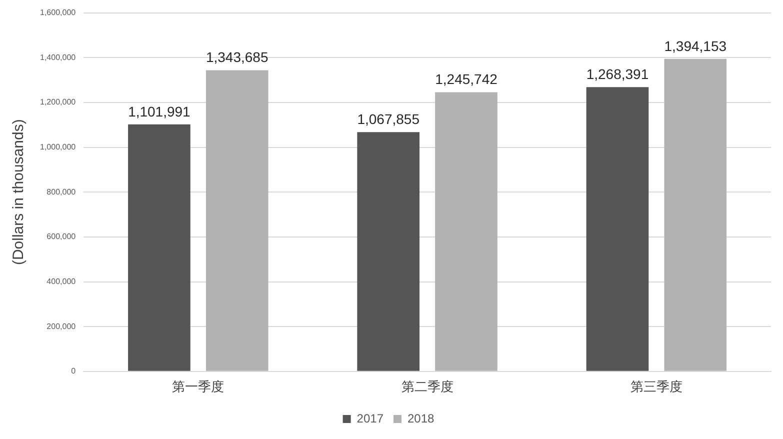  I want to click on y-tick-label: 600,000, so click(61, 237).